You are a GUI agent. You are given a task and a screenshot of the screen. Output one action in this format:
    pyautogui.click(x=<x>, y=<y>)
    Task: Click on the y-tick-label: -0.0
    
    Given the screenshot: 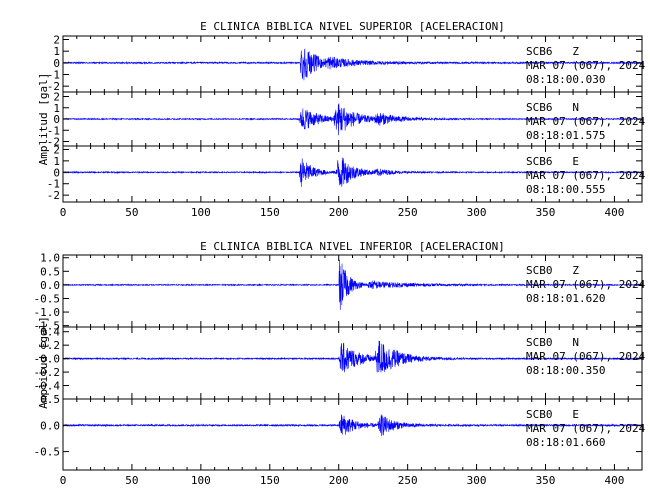 What is the action you would take?
    pyautogui.click(x=47, y=359)
    